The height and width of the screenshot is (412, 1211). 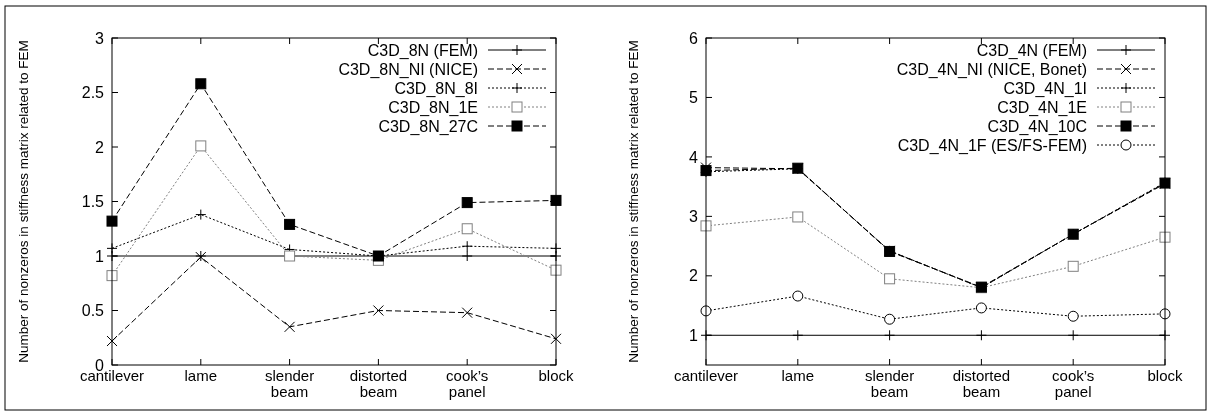 What do you see at coordinates (1042, 107) in the screenshot?
I see `legend-label: C3D_4N_1E` at bounding box center [1042, 107].